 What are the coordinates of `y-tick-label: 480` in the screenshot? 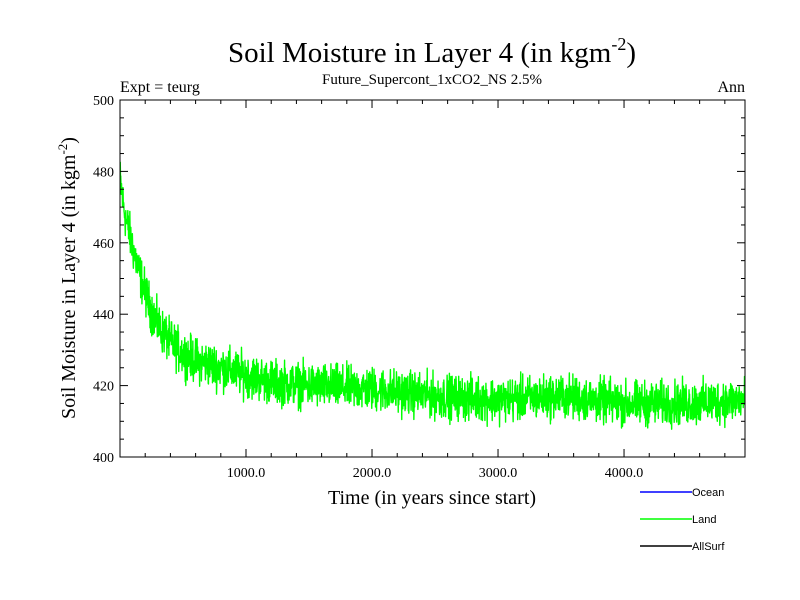 It's located at (103, 172).